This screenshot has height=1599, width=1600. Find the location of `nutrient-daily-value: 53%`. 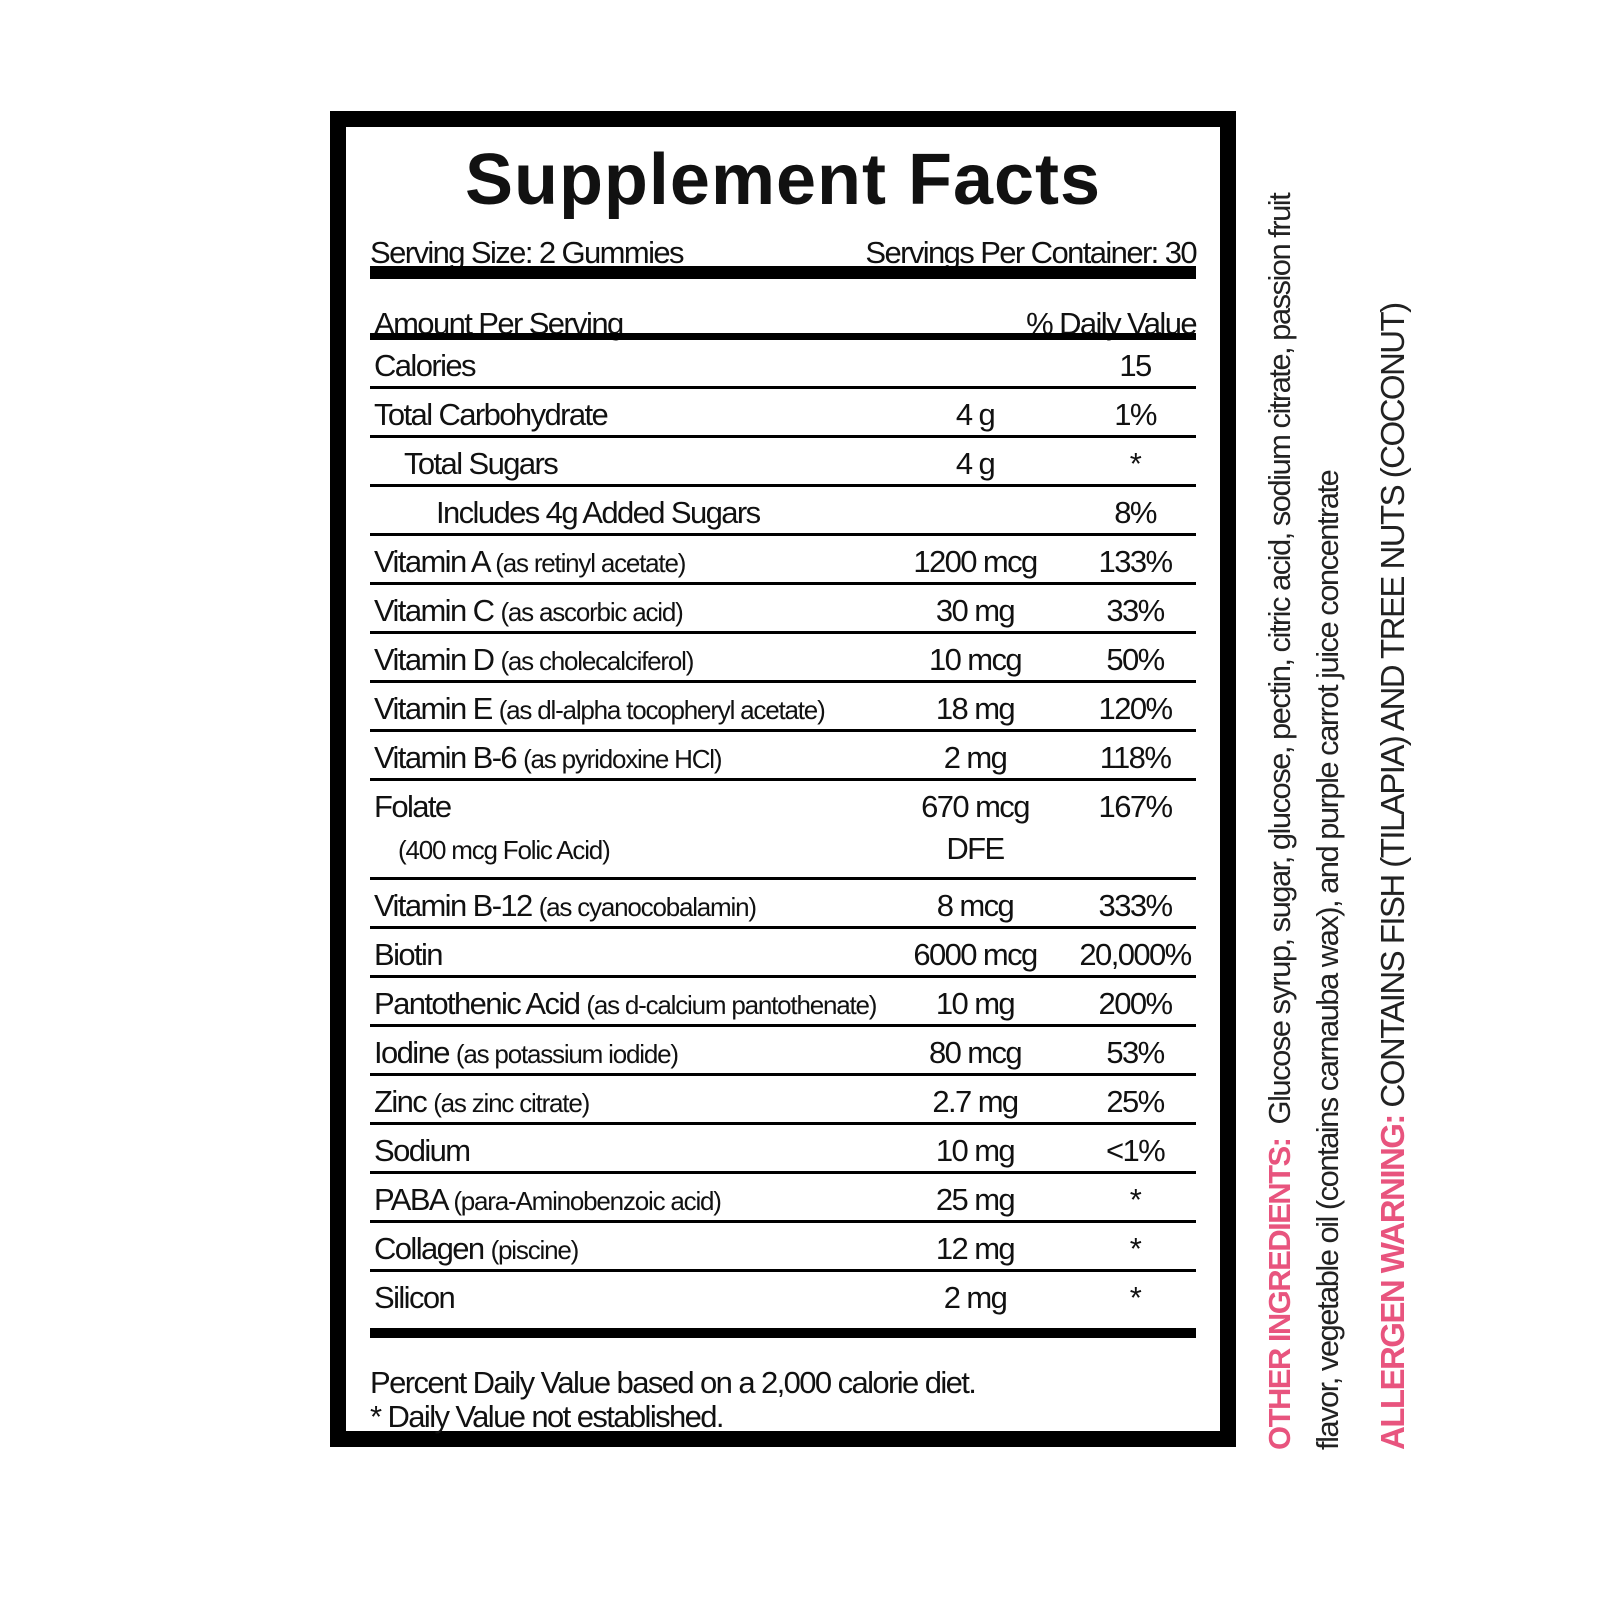

nutrient-daily-value: 53% is located at coordinates (1135, 1052).